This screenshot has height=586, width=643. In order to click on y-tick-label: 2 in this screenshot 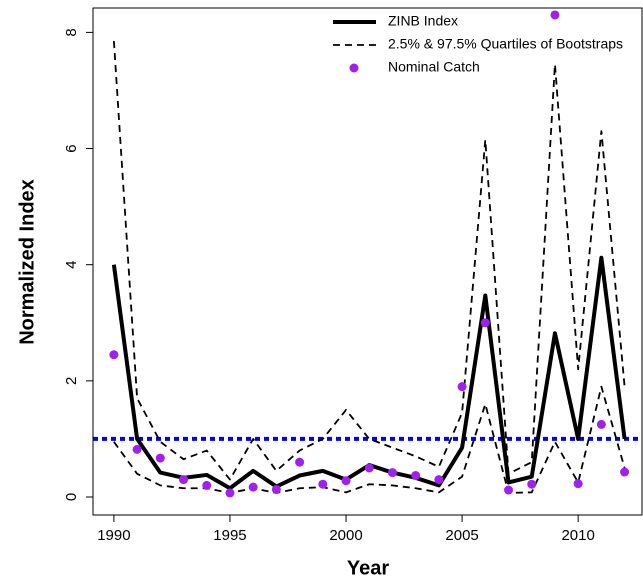, I will do `click(71, 381)`.